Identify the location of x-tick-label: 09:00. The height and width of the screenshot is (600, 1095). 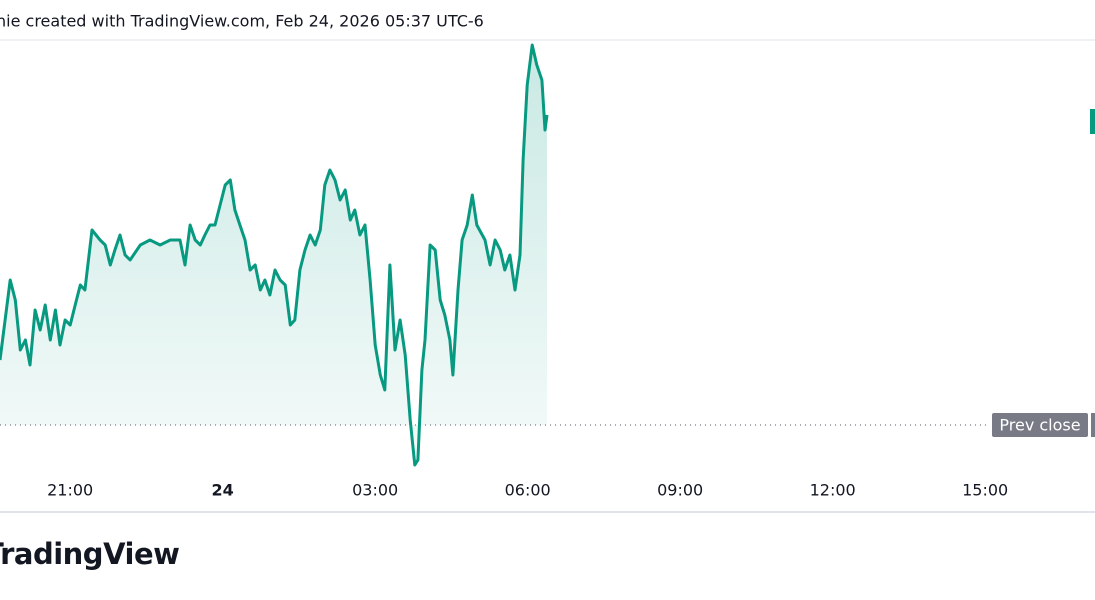
(680, 490).